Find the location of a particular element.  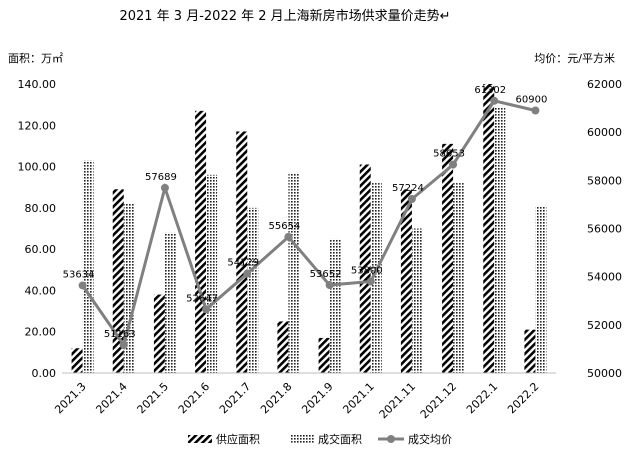

y-axis-right-label: 均价：元/平方米 is located at coordinates (574, 58).